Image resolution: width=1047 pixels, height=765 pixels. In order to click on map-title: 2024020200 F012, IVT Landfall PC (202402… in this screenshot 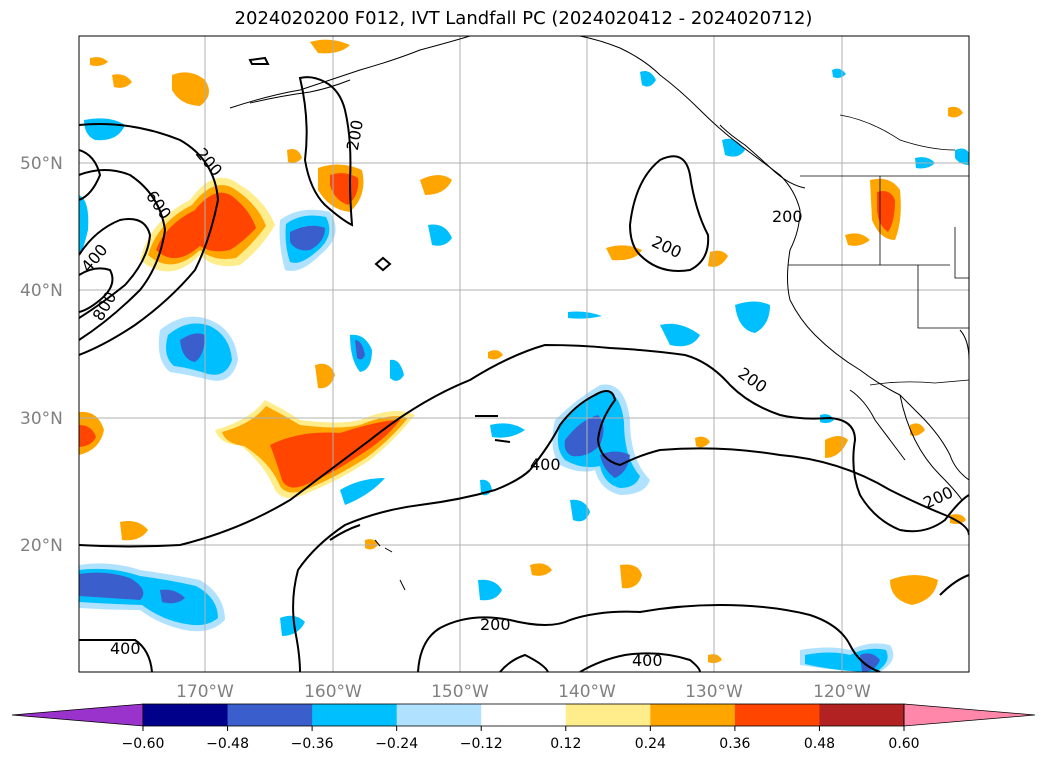, I will do `click(523, 18)`.